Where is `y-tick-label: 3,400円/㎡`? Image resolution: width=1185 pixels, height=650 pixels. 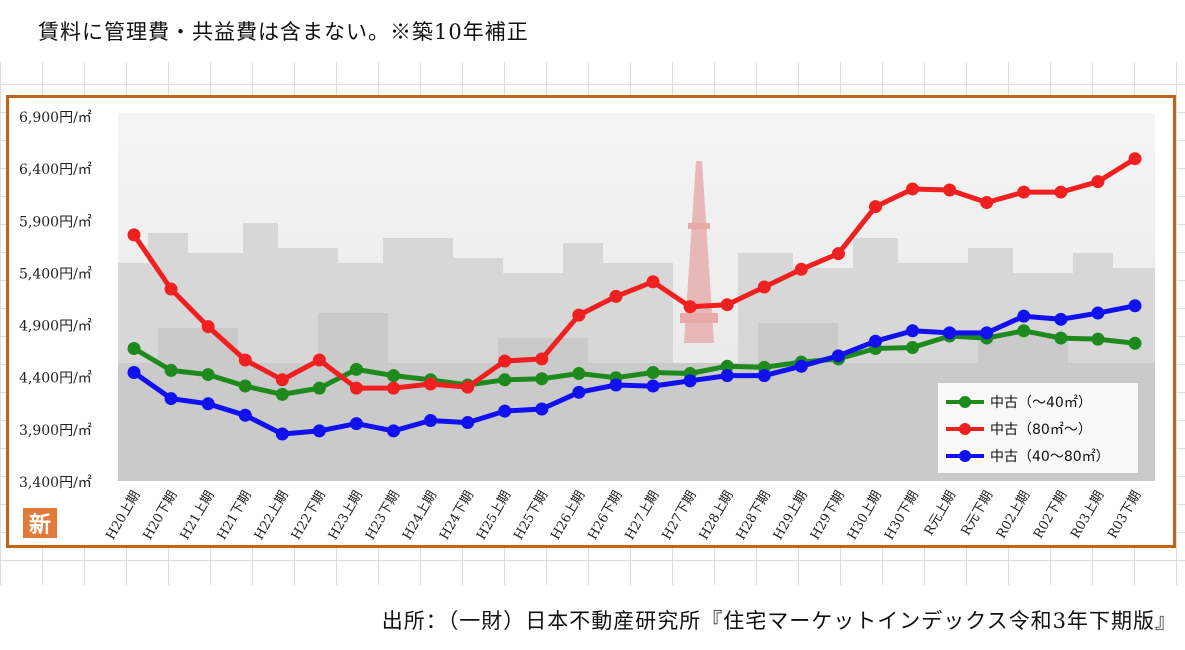 y-tick-label: 3,400円/㎡ is located at coordinates (55, 483).